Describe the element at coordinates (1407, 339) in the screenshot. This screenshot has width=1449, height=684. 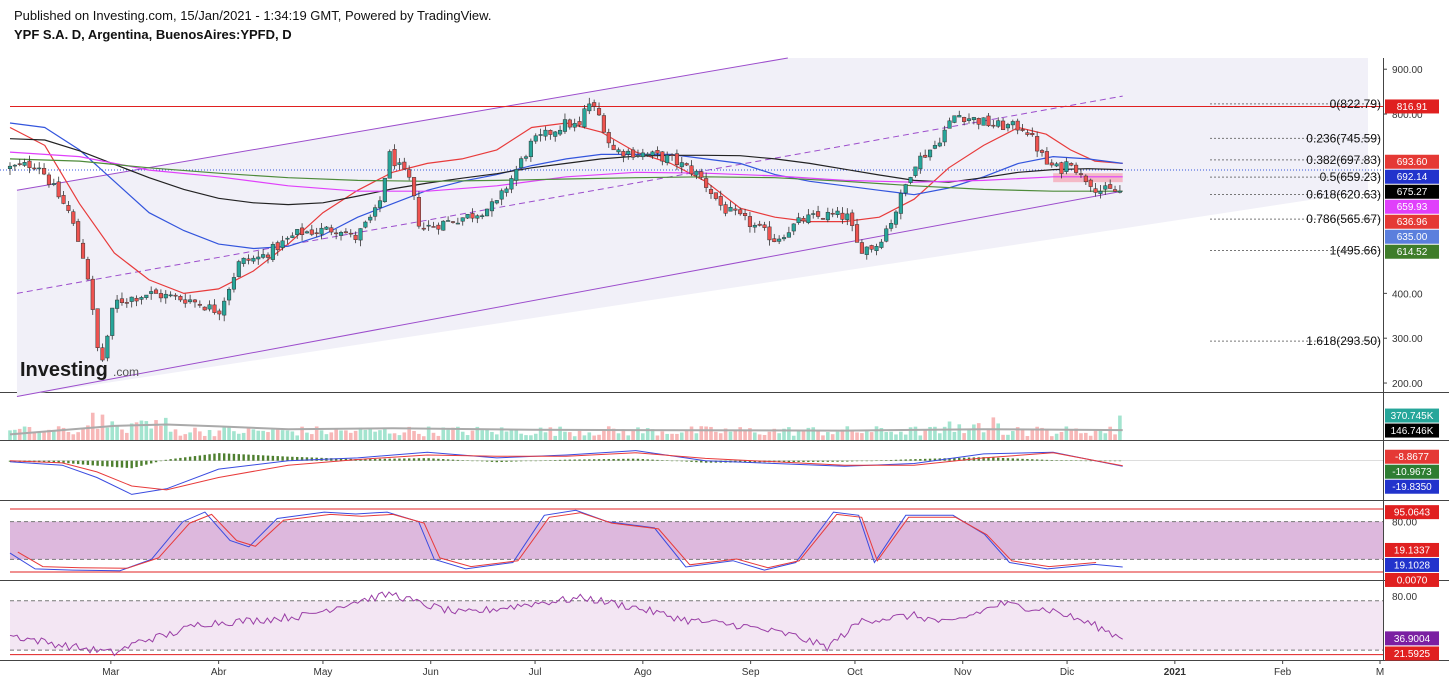
I see `price-tick-label-3: 300.00` at that location.